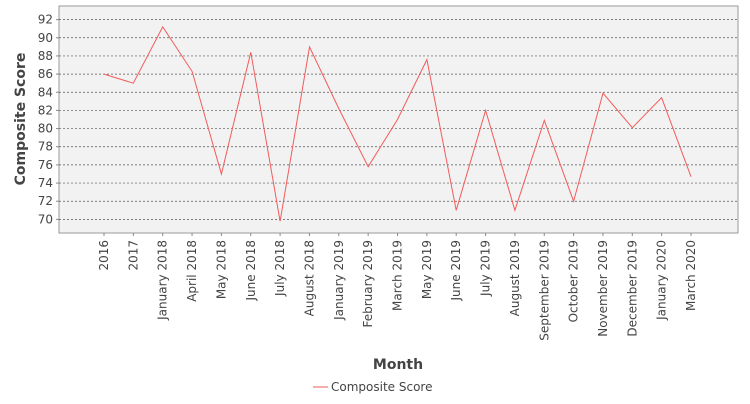  Describe the element at coordinates (221, 269) in the screenshot. I see `x-tick-label: May 2018` at that location.